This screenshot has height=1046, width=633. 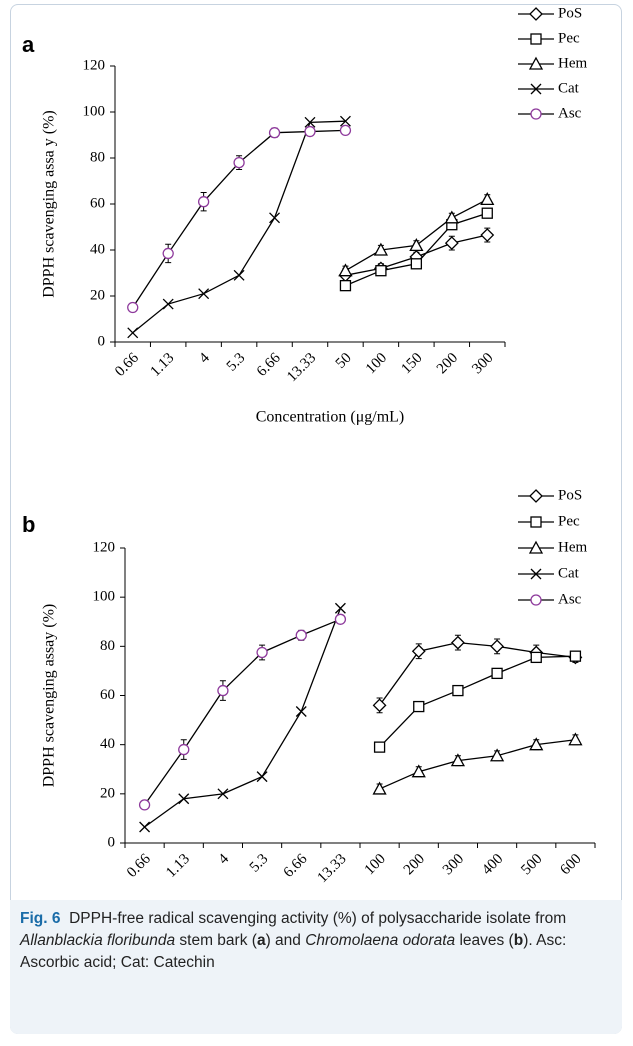 What do you see at coordinates (261, 940) in the screenshot?
I see `caption-text: a` at bounding box center [261, 940].